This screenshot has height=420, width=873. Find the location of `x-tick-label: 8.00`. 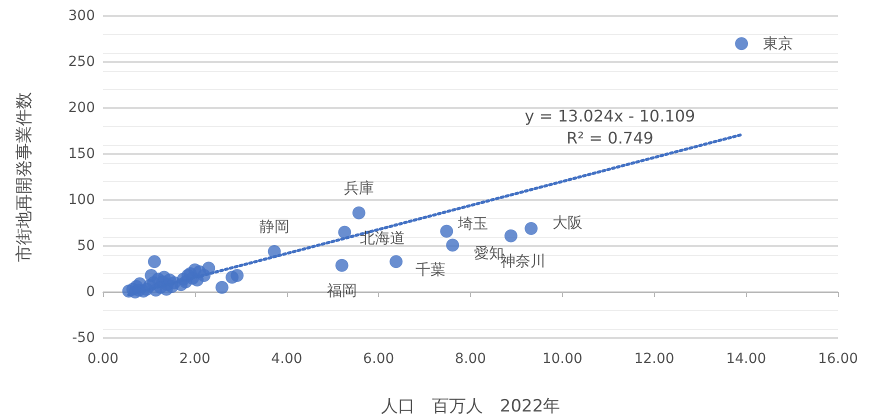

x-tick-label: 8.00 is located at coordinates (470, 359).